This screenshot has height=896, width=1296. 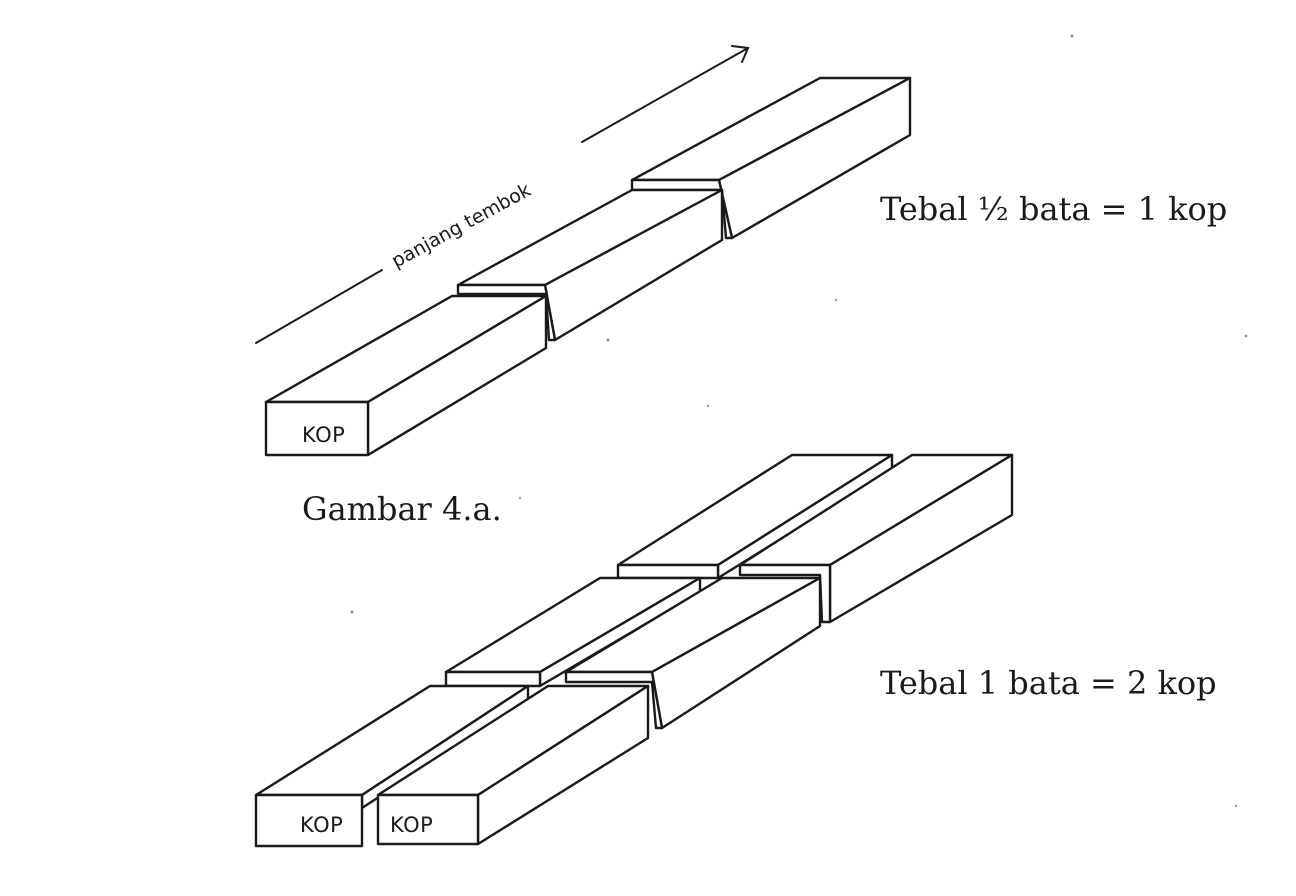 I want to click on brick-b-back-left, so click(x=755, y=516).